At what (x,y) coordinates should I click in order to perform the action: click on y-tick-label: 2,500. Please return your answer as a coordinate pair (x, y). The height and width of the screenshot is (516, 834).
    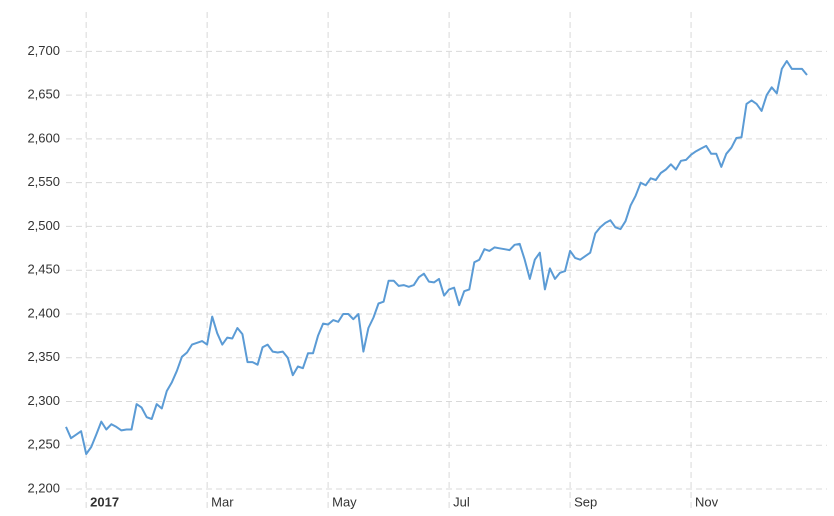
    Looking at the image, I should click on (43, 225).